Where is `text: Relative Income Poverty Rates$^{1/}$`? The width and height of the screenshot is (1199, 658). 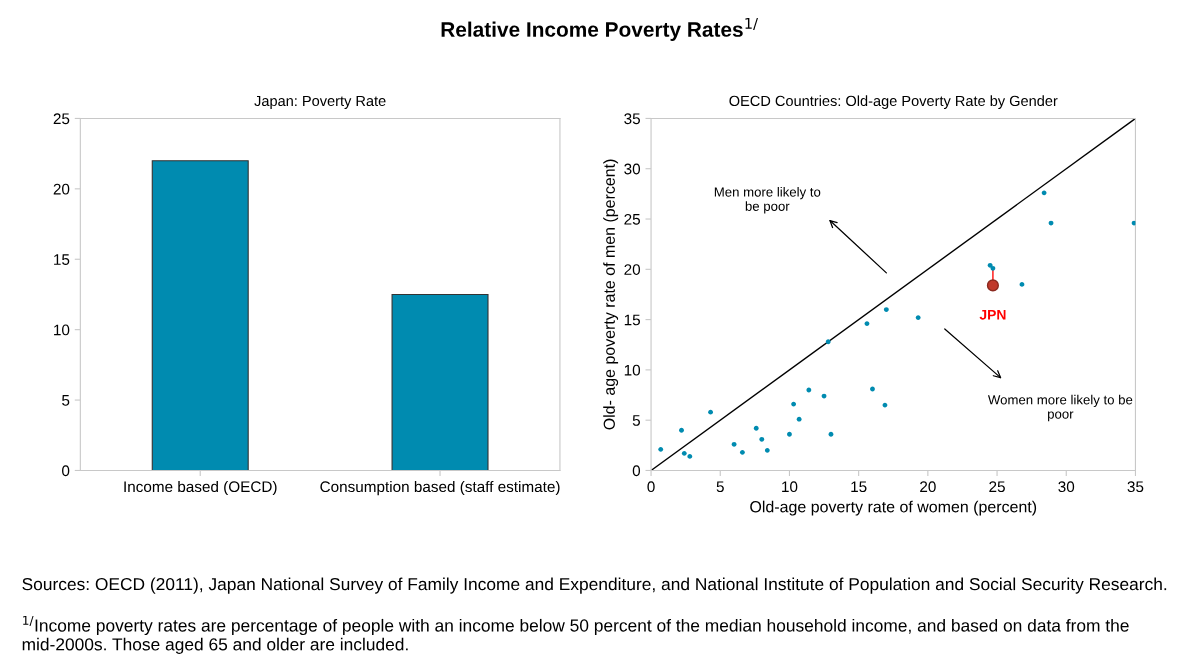
text: Relative Income Poverty Rates$^{1/}$ is located at coordinates (599, 29).